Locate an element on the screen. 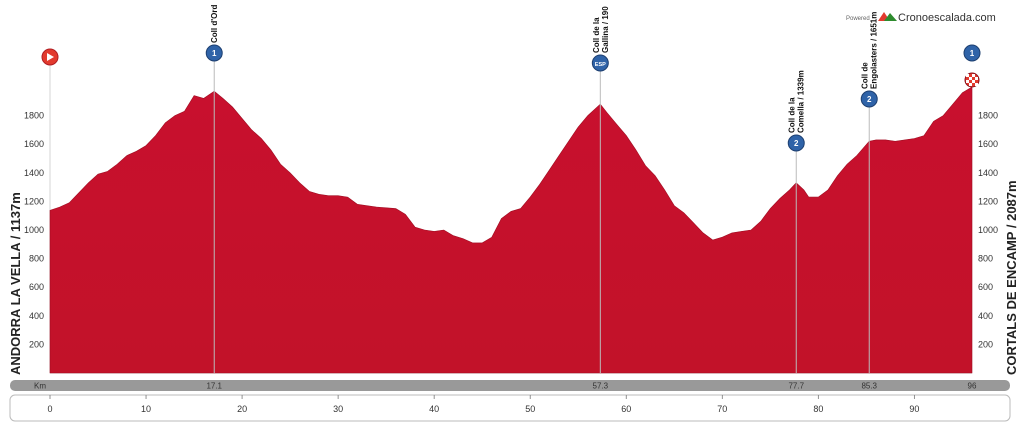 The height and width of the screenshot is (429, 1024). x-tick-label: 30 is located at coordinates (338, 409).